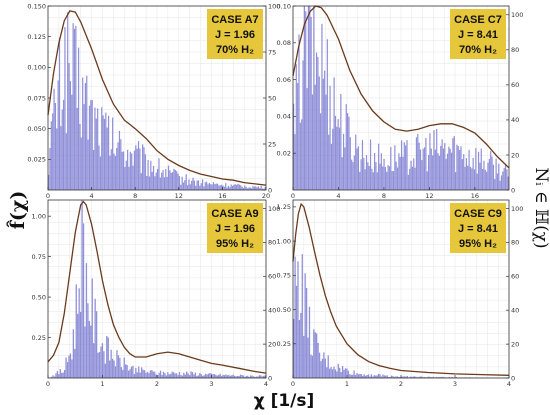  Describe the element at coordinates (515, 243) in the screenshot. I see `r-tick-label: 80` at that location.